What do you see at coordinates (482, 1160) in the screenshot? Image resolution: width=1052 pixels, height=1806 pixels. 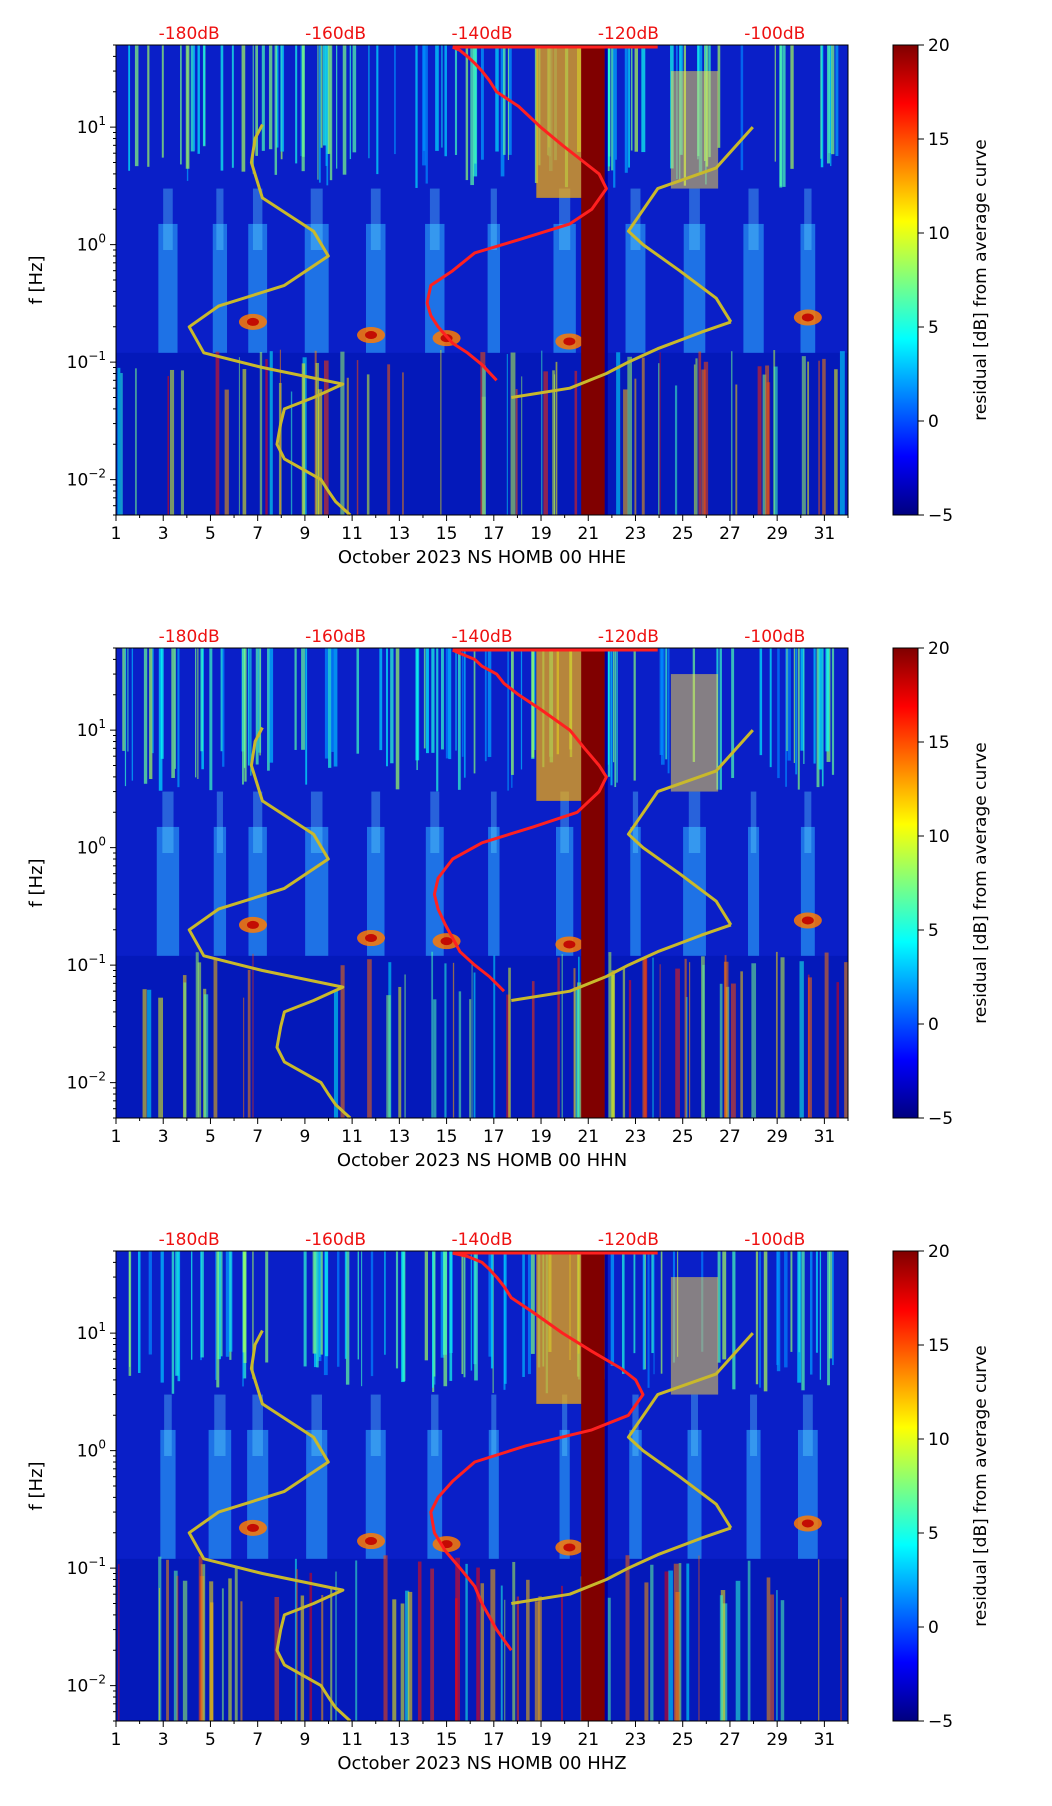 I see `x-axis-label: October 2023 NS HOMB 00 HHN` at bounding box center [482, 1160].